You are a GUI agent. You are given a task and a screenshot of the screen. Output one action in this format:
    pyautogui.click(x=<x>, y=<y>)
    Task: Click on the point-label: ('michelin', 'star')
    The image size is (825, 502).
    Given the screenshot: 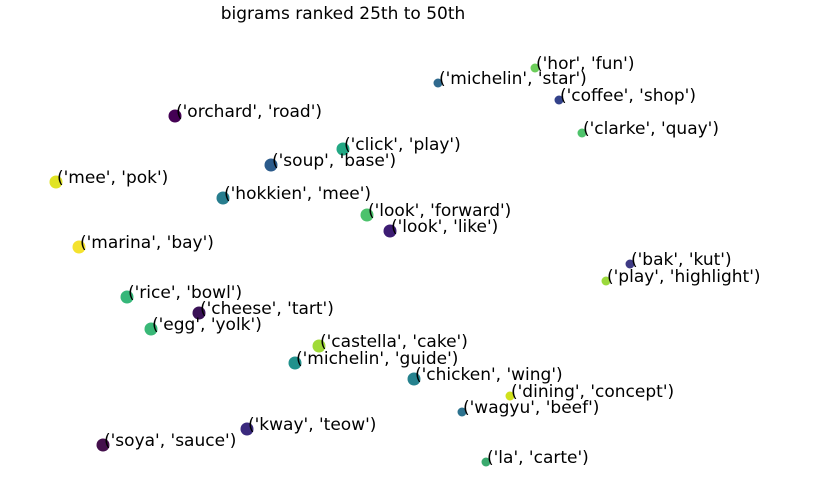 What is the action you would take?
    pyautogui.click(x=513, y=79)
    